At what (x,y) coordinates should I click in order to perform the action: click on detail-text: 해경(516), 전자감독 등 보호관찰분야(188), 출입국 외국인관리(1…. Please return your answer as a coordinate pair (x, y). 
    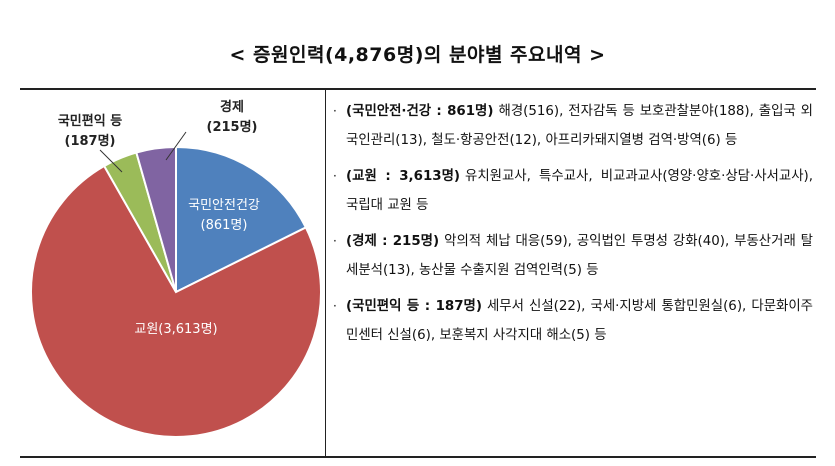
    Looking at the image, I should click on (579, 126).